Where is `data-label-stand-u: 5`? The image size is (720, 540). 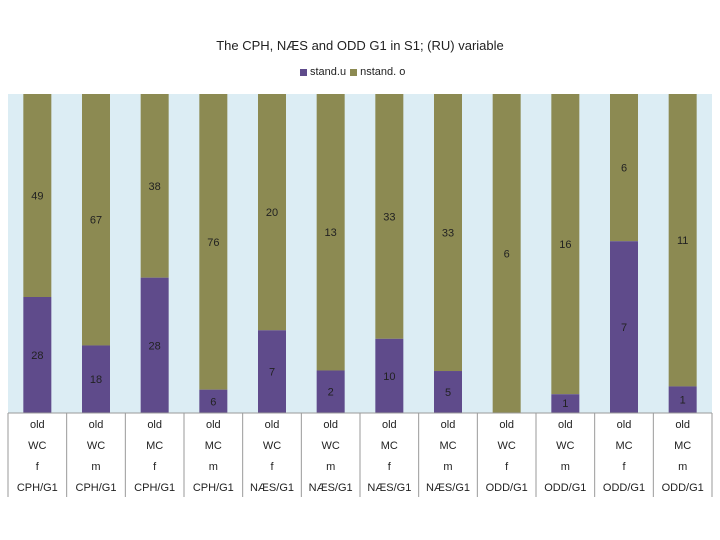
data-label-stand-u: 5 is located at coordinates (448, 393).